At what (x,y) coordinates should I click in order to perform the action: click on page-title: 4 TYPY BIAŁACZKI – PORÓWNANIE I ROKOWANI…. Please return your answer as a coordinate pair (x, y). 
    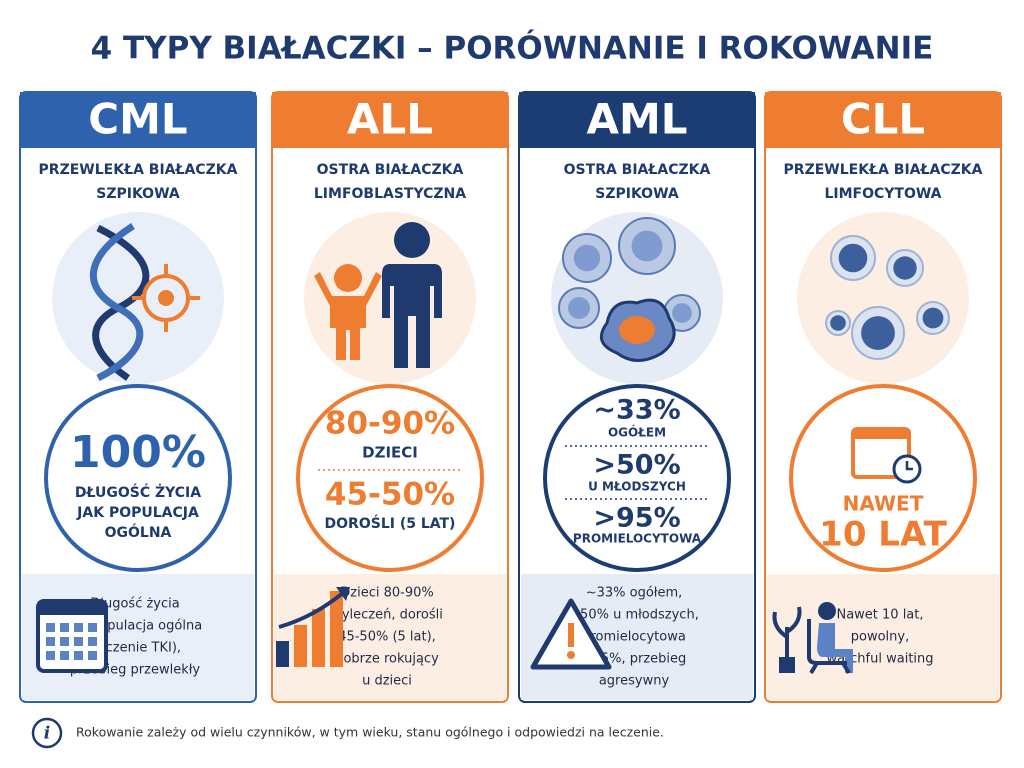
    Looking at the image, I should click on (512, 48).